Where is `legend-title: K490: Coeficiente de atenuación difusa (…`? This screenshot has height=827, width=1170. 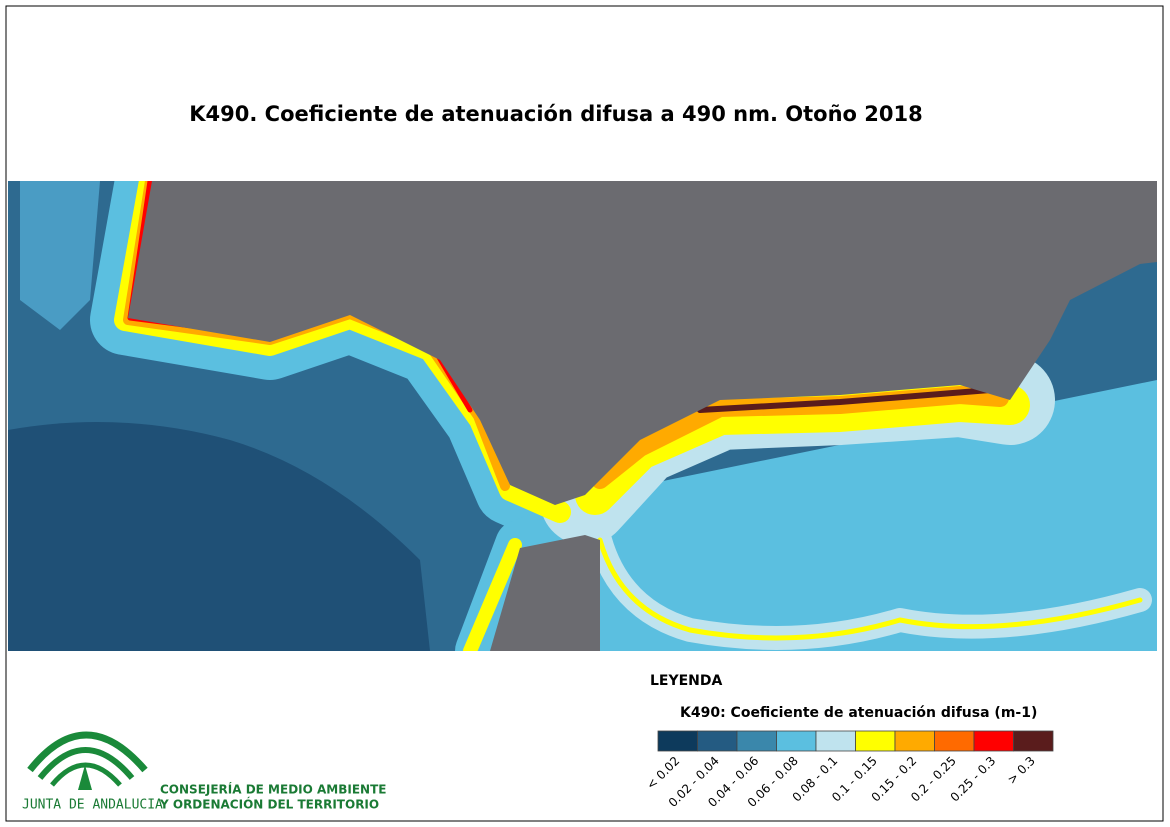 legend-title: K490: Coeficiente de atenuación difusa (… is located at coordinates (858, 713).